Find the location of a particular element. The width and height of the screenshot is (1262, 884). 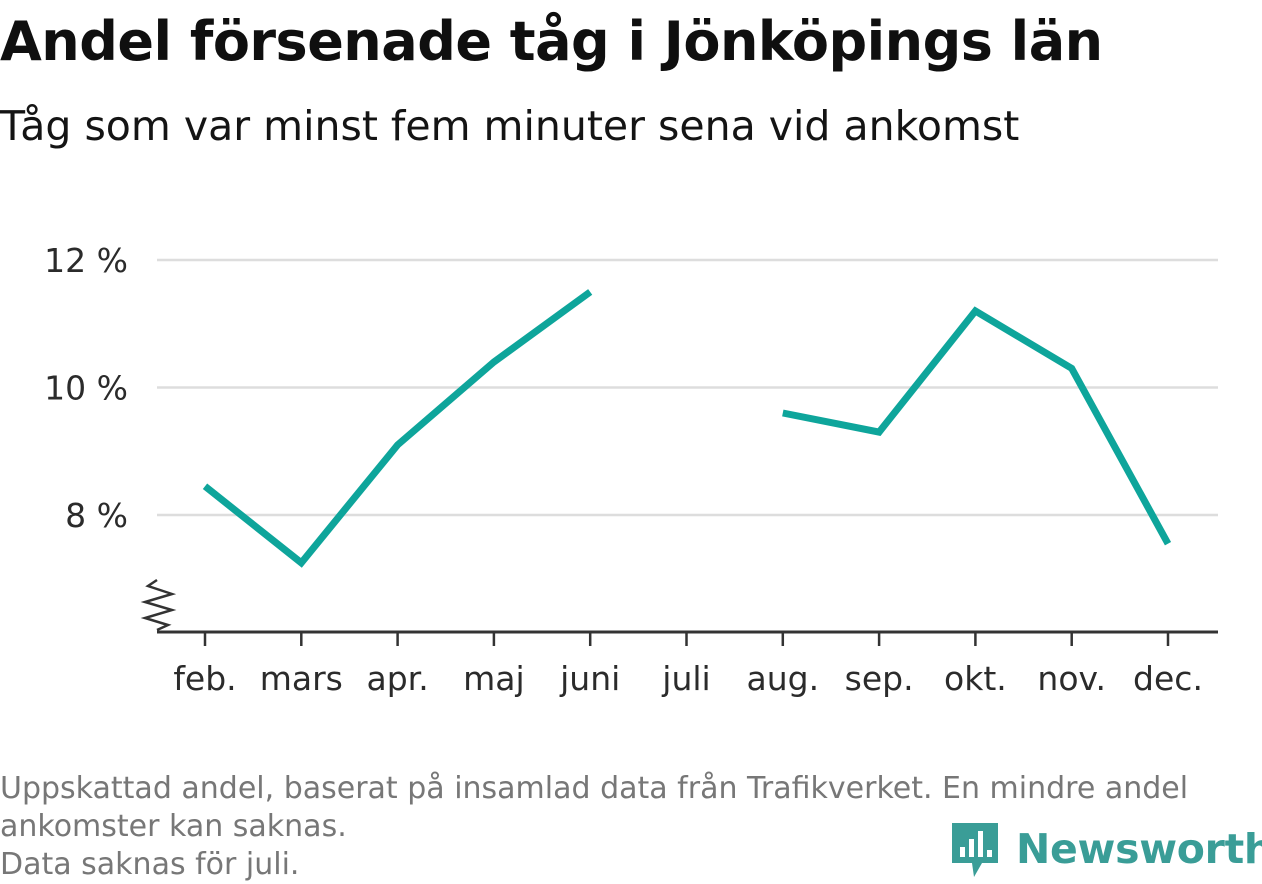

x-tick-label: juni is located at coordinates (589, 678).